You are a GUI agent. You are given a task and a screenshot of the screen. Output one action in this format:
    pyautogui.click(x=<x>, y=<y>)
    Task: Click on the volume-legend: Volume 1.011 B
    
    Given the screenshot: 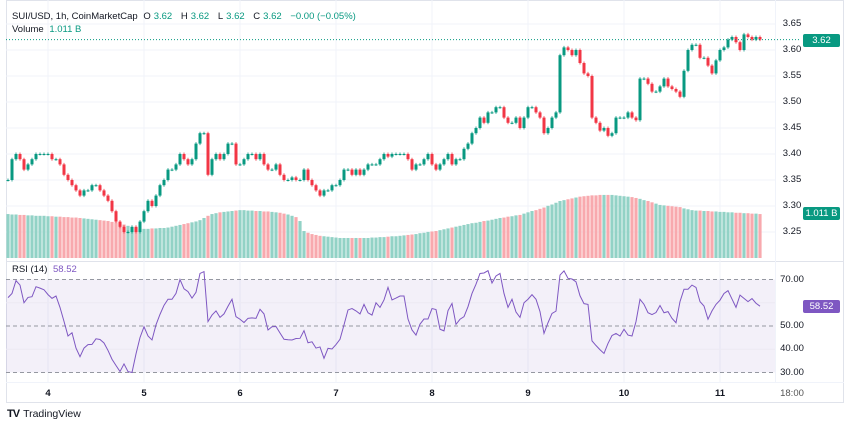 What is the action you would take?
    pyautogui.click(x=48, y=29)
    